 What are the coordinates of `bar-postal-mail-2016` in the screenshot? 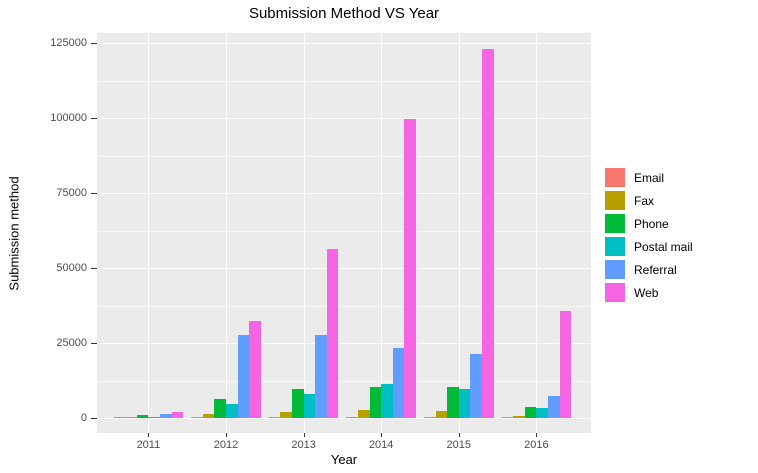 It's located at (542, 413).